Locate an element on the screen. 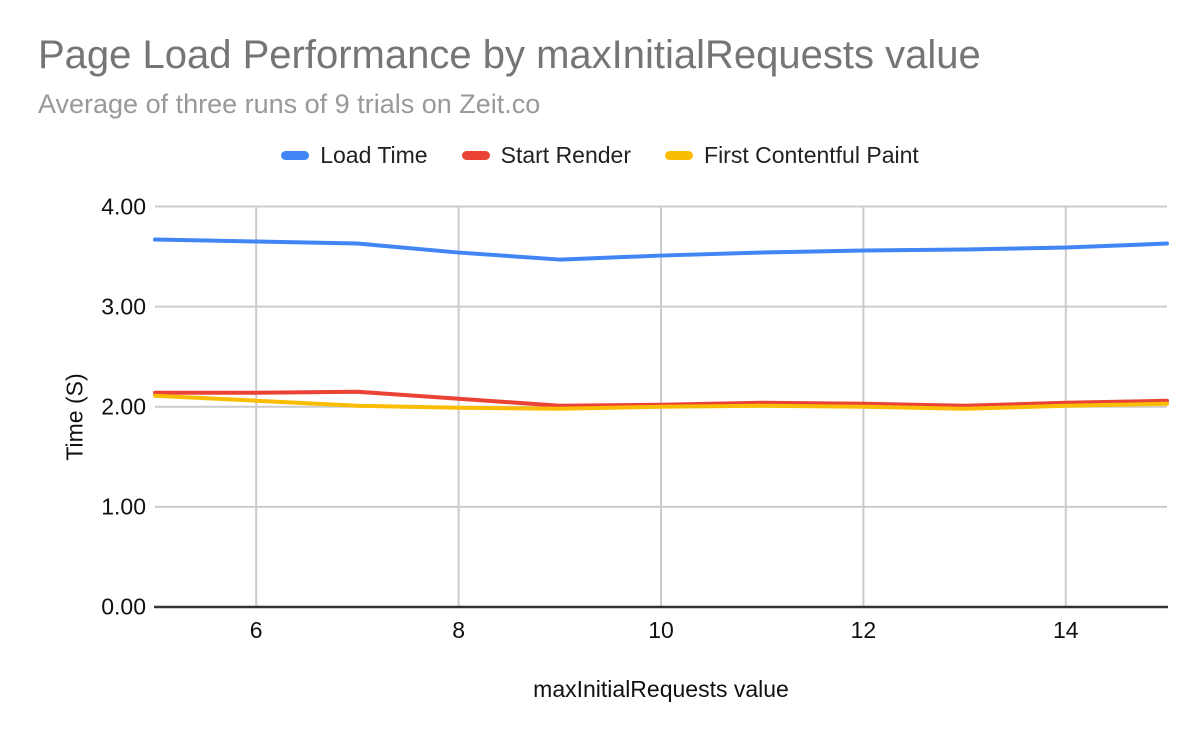 The height and width of the screenshot is (742, 1200). legend-swatch-load-time is located at coordinates (295, 156).